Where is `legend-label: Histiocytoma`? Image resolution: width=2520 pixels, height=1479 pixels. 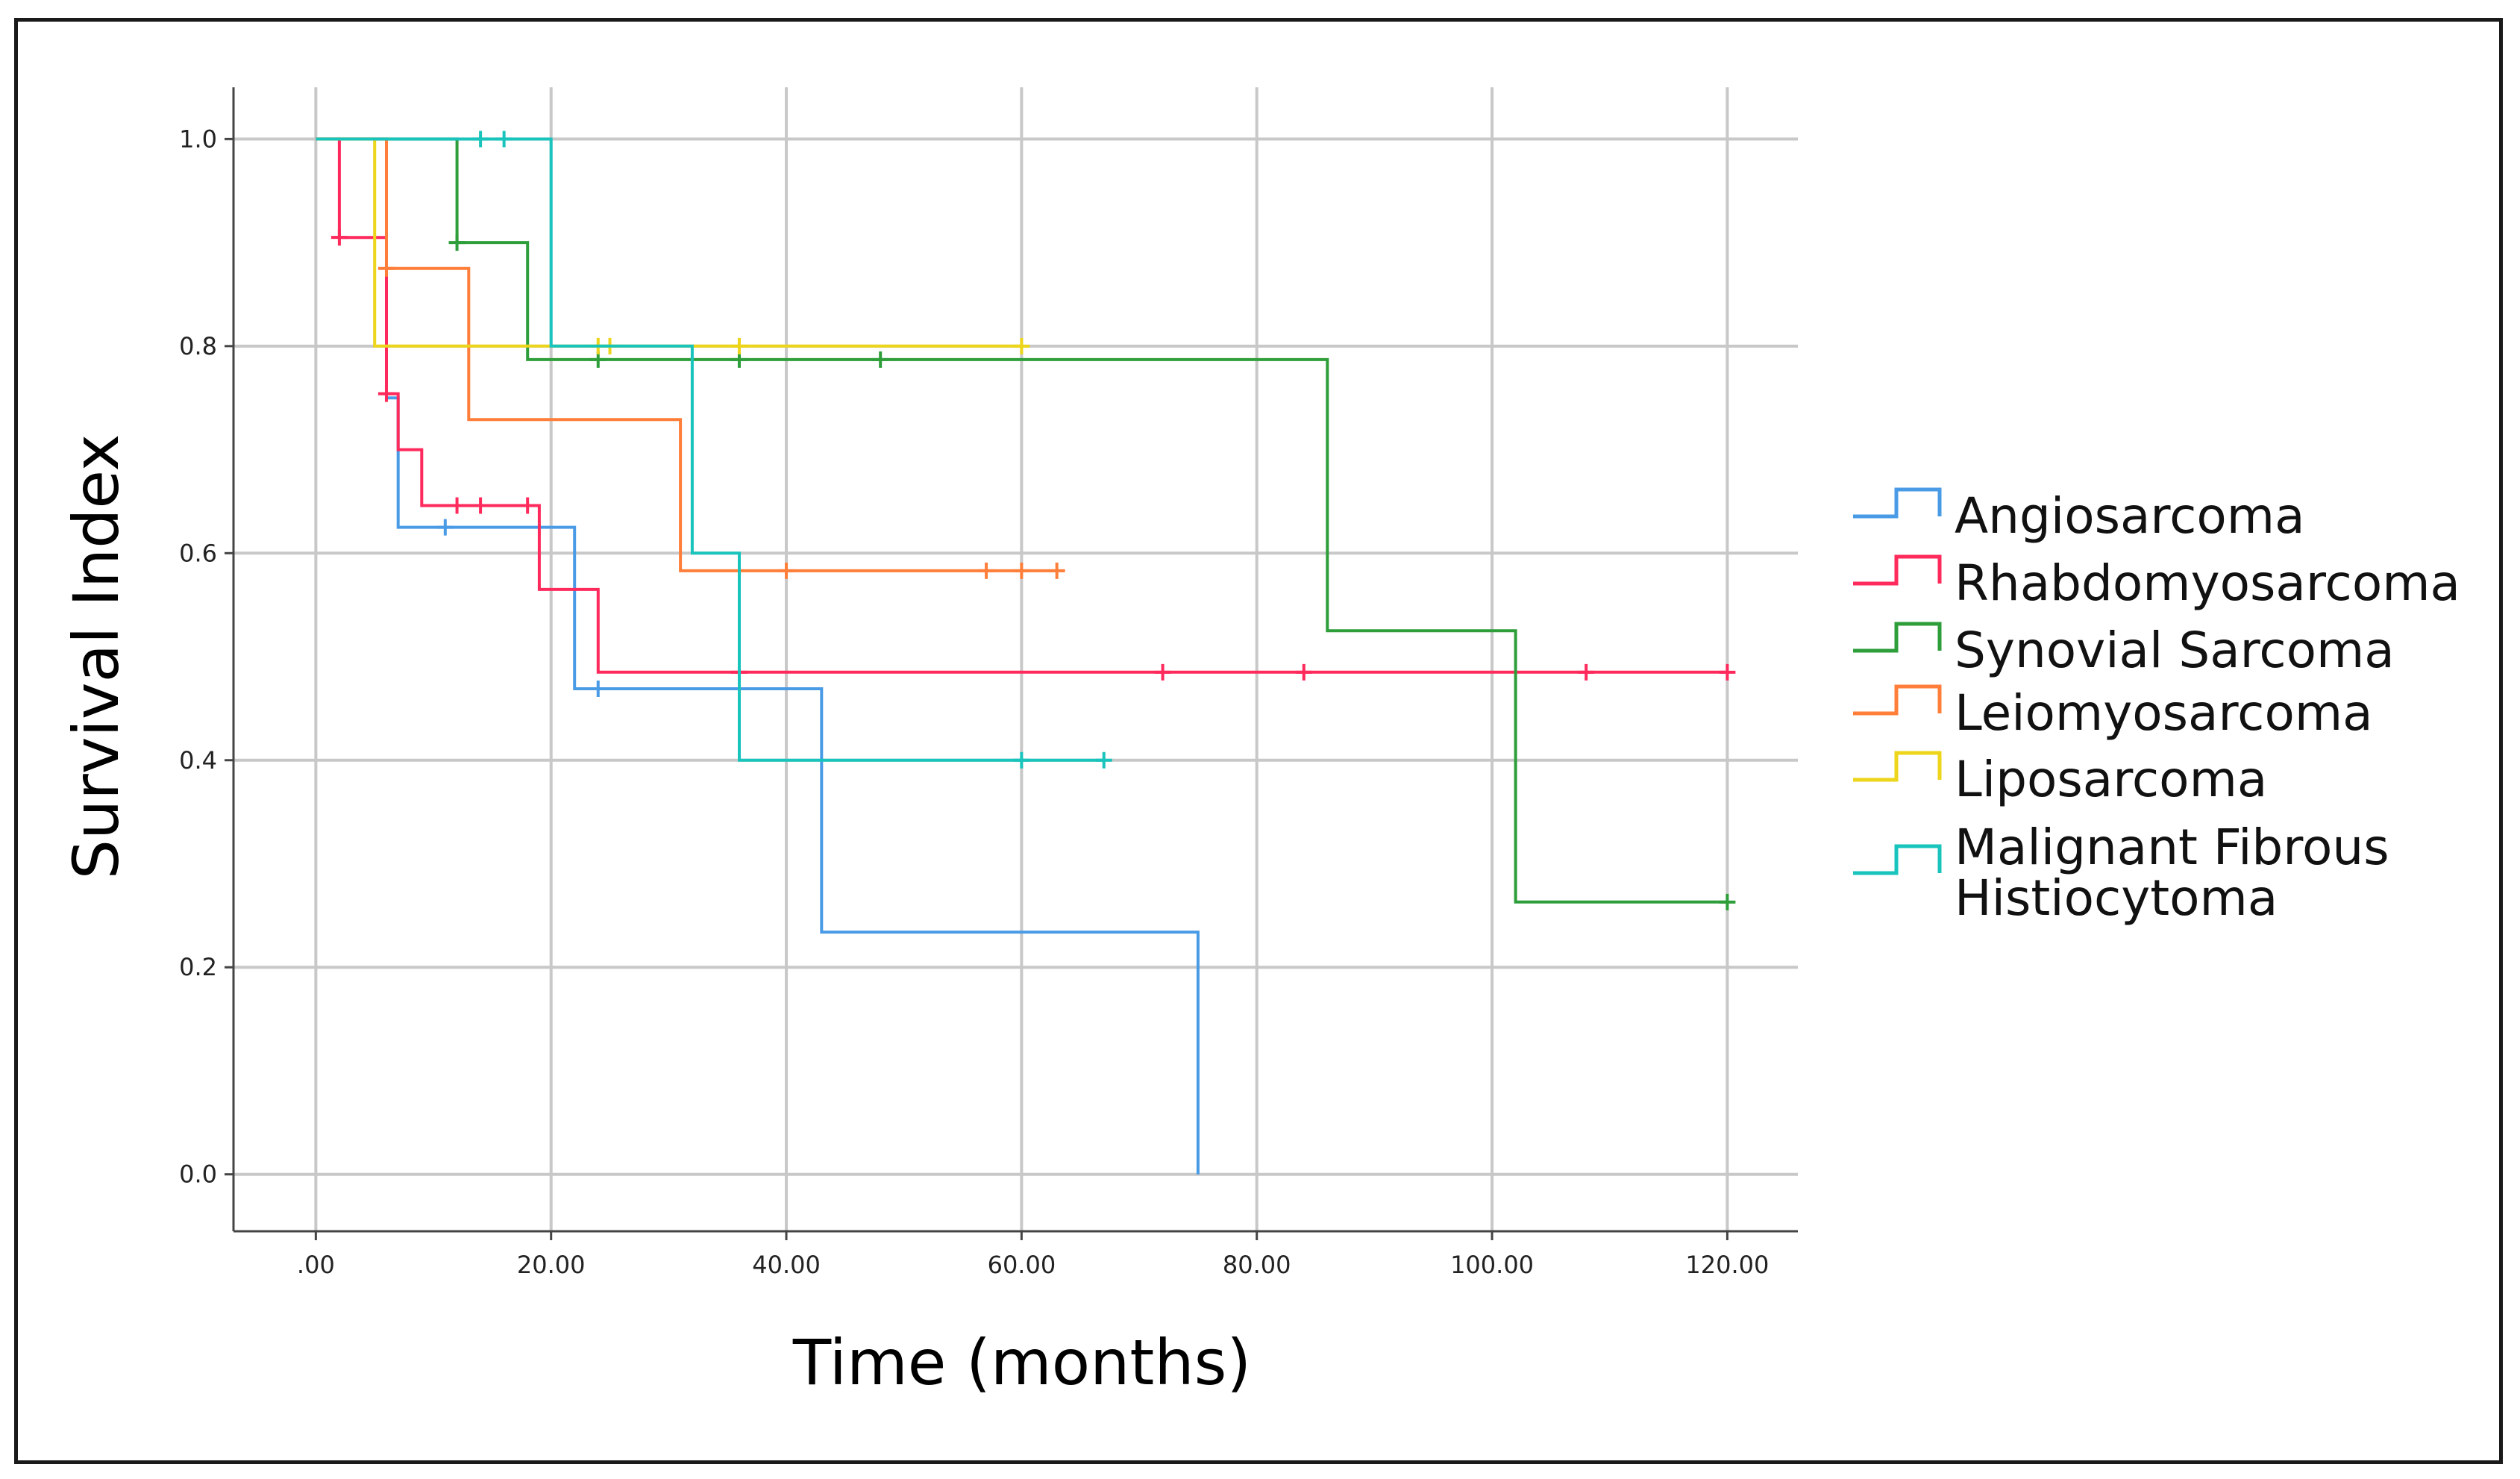 legend-label: Histiocytoma is located at coordinates (2116, 898).